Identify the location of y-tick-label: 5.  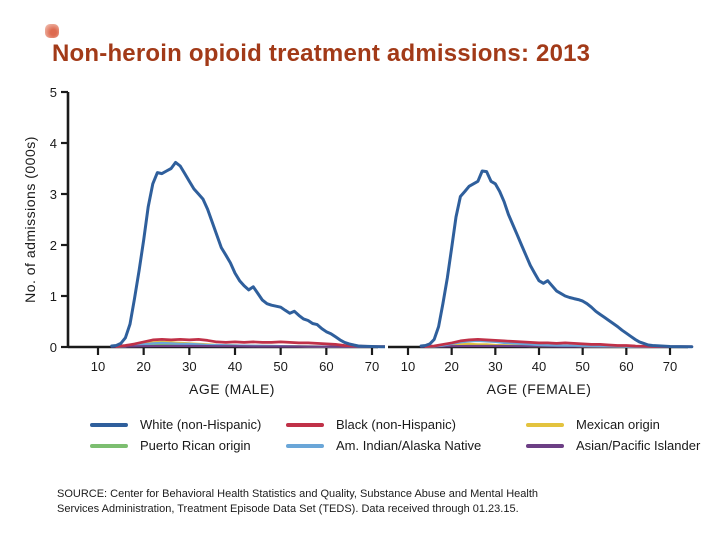
(53, 92).